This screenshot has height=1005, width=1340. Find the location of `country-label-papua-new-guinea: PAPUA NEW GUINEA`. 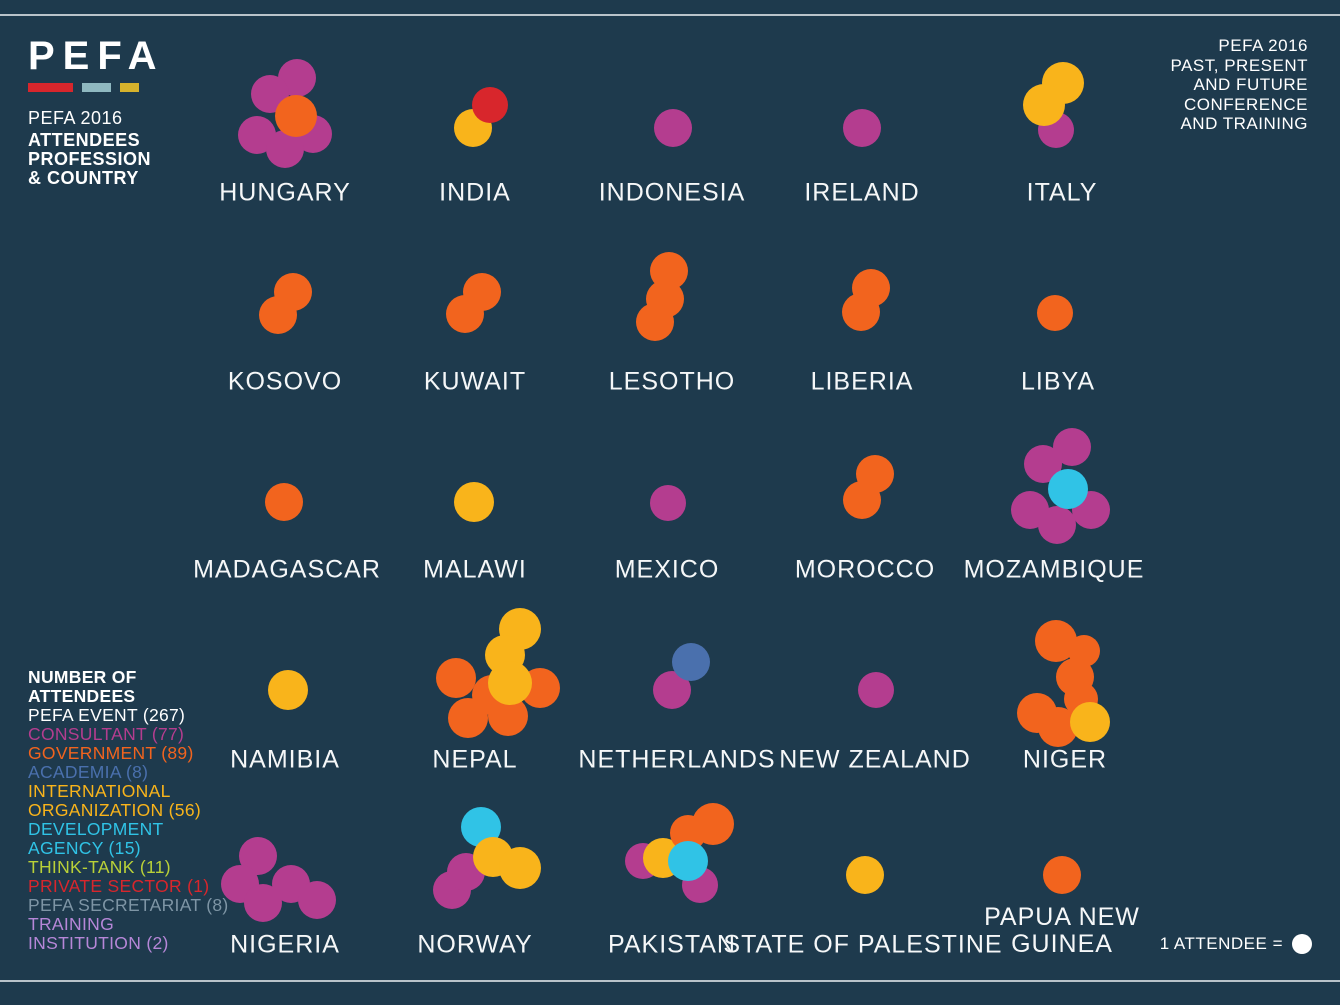

country-label-papua-new-guinea: PAPUA NEW GUINEA is located at coordinates (1062, 930).